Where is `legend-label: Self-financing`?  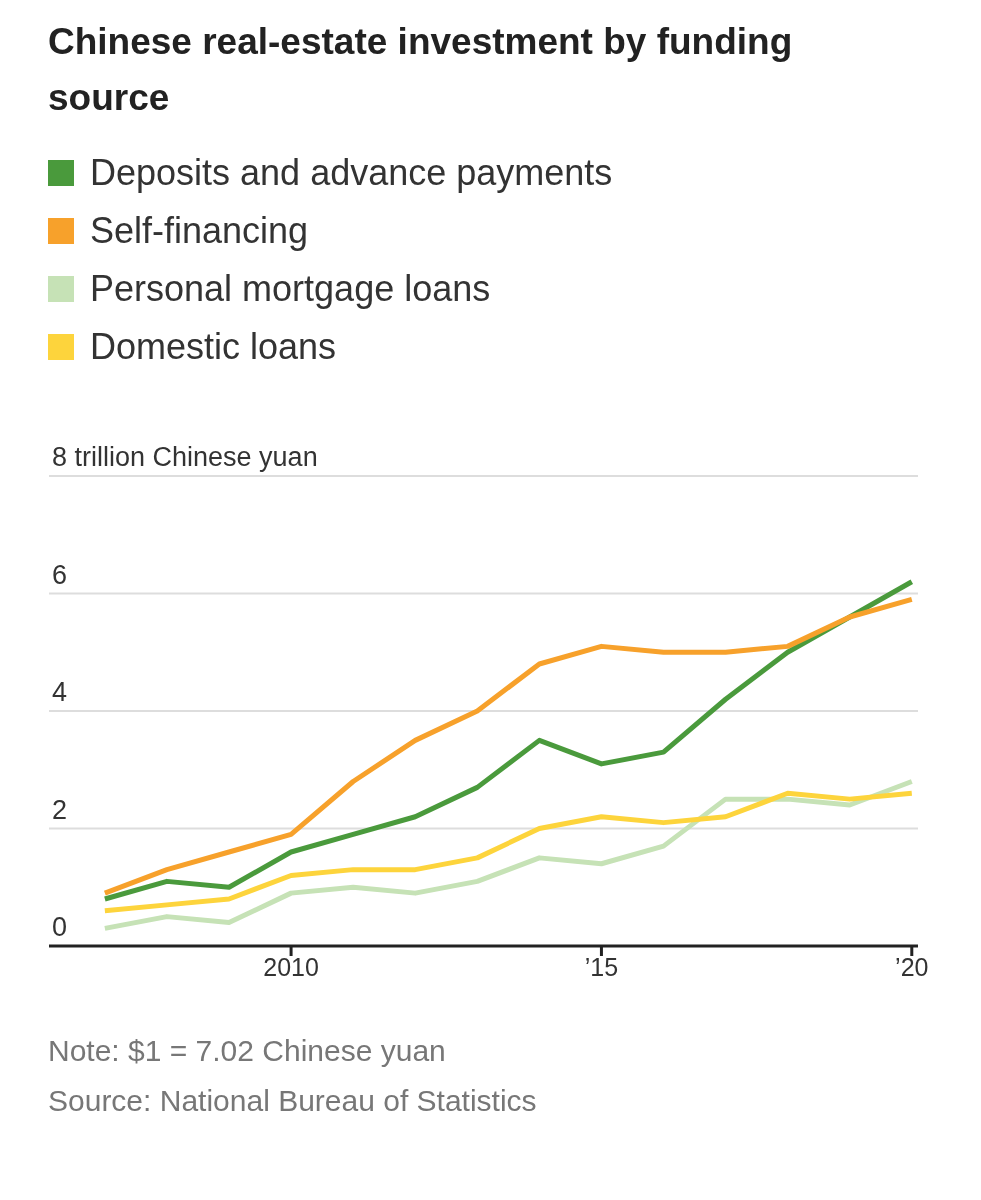 legend-label: Self-financing is located at coordinates (199, 231).